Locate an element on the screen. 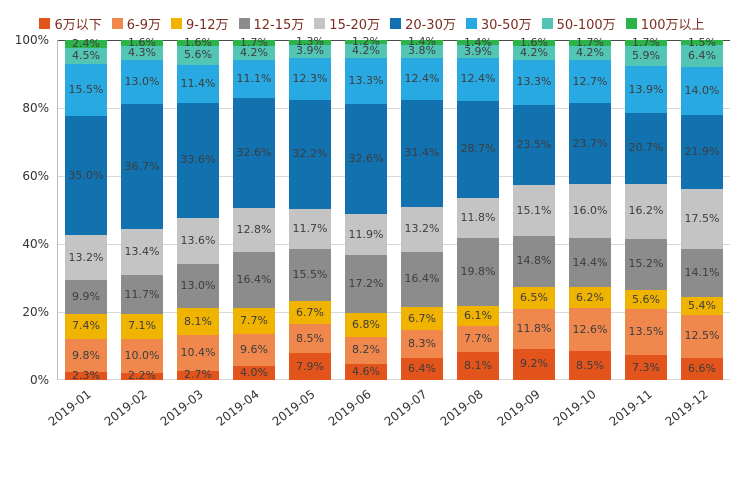 This screenshot has height=496, width=744. bar-segment: 7.1% is located at coordinates (142, 326).